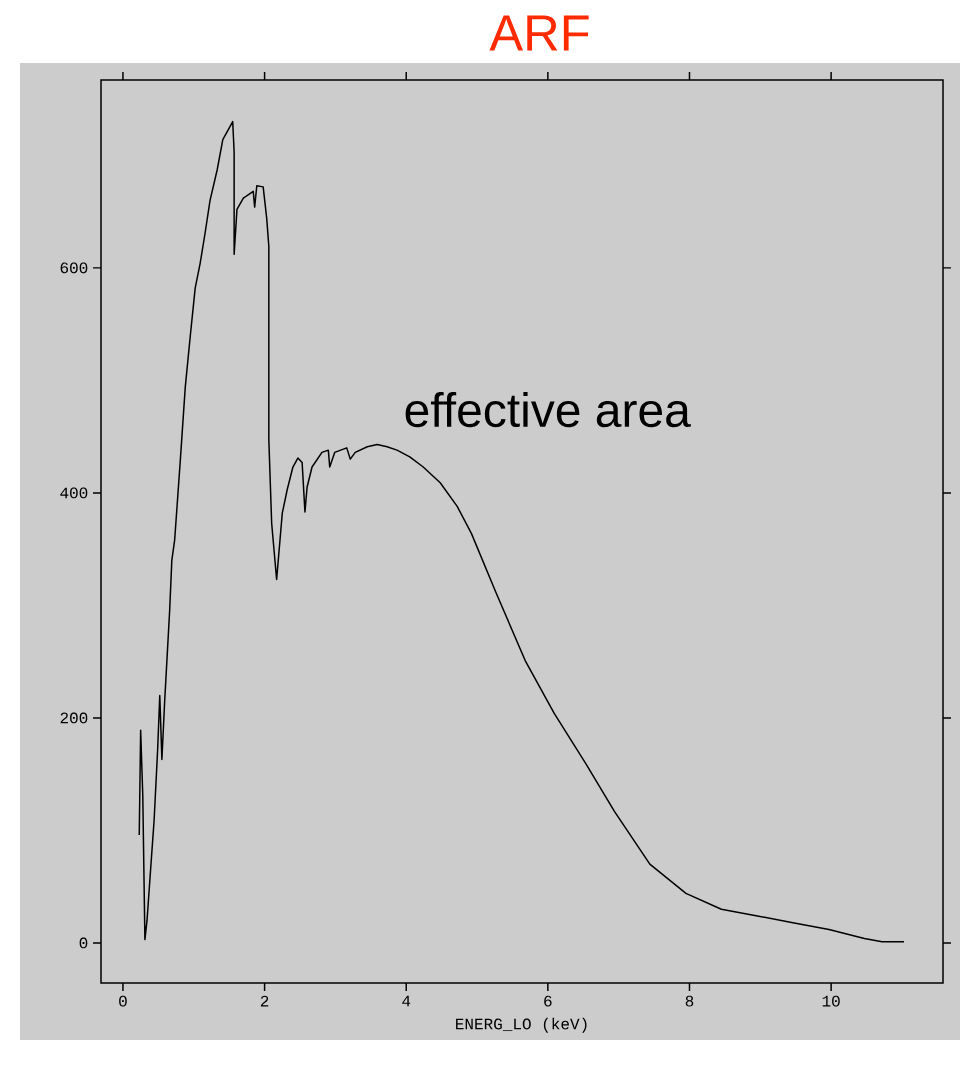 The image size is (960, 1067). Describe the element at coordinates (548, 409) in the screenshot. I see `annotation: effective area` at that location.